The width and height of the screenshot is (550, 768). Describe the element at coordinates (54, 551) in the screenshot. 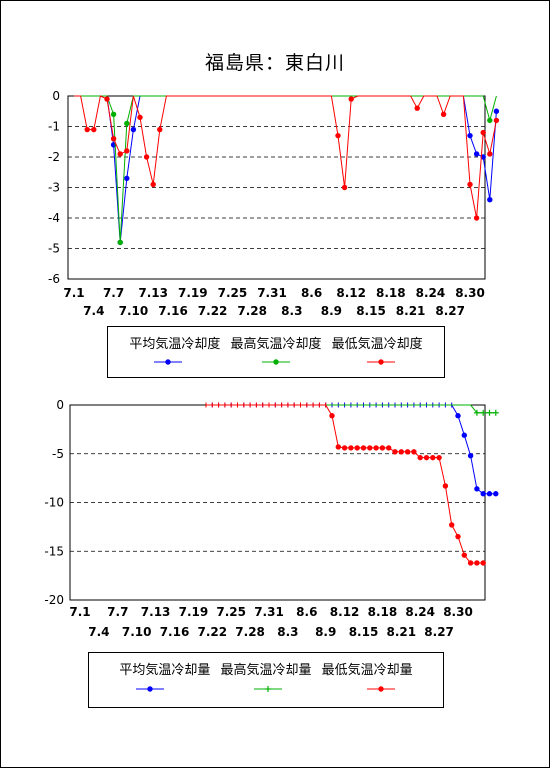

I see `y-tick-label: -15` at that location.